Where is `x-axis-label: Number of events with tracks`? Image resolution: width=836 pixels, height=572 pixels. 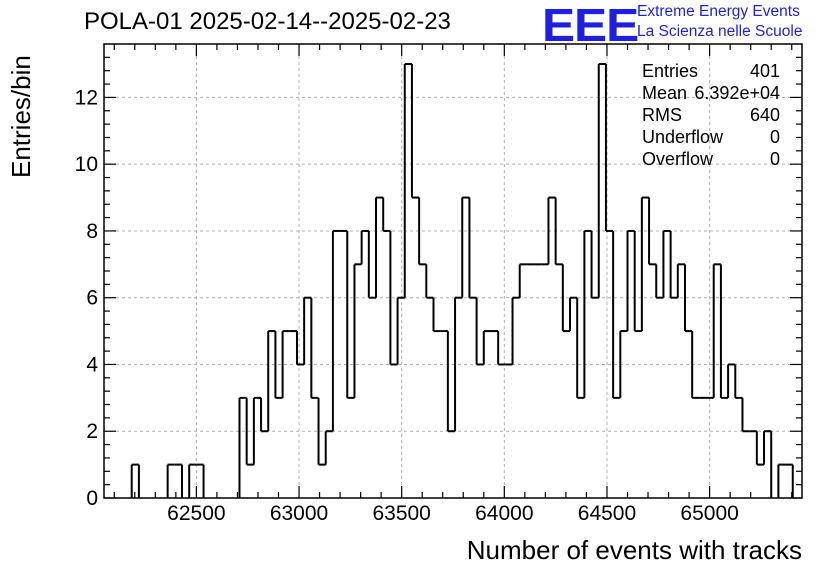 x-axis-label: Number of events with tracks is located at coordinates (634, 550).